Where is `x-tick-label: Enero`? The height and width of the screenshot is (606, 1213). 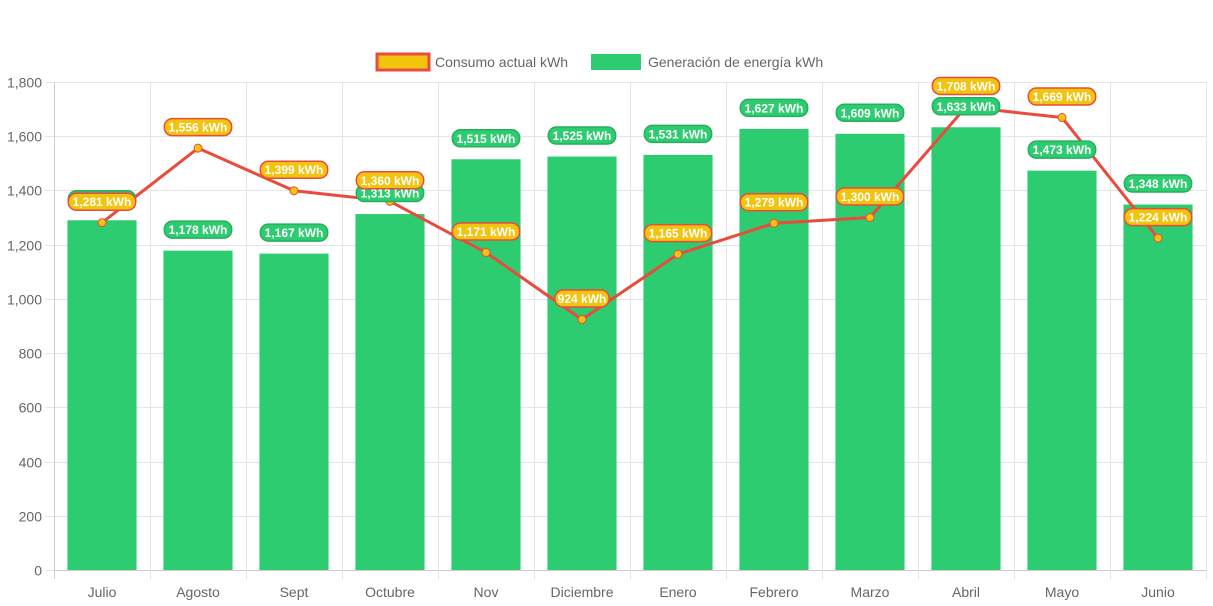 x-tick-label: Enero is located at coordinates (678, 592).